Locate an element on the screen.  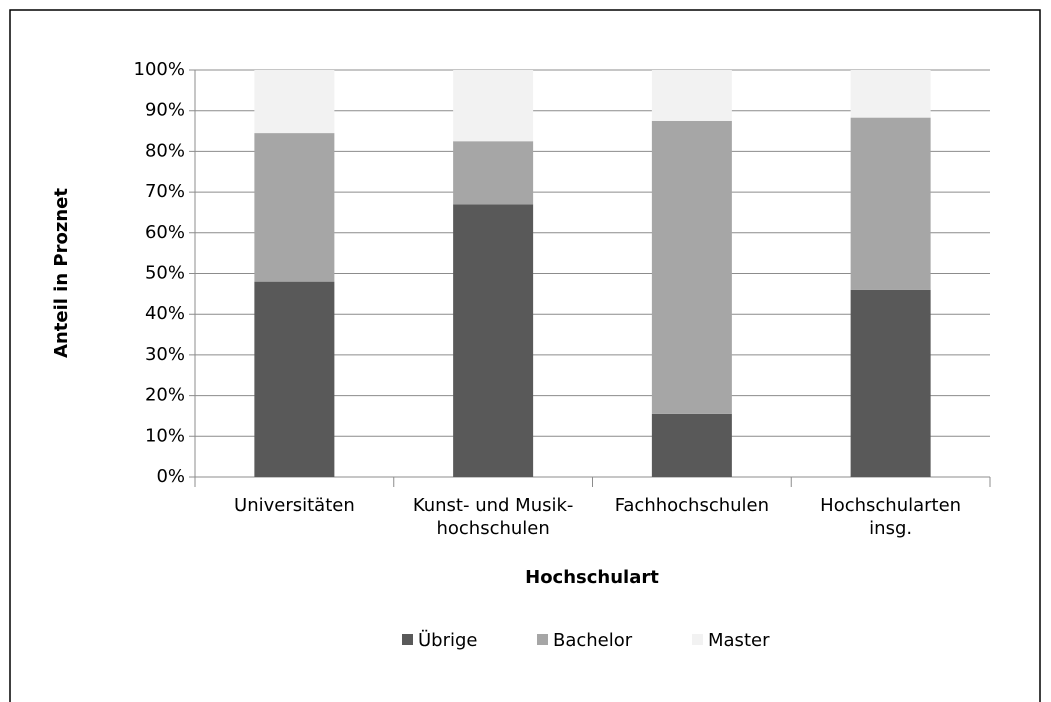
legend-label: Bachelor is located at coordinates (593, 640).